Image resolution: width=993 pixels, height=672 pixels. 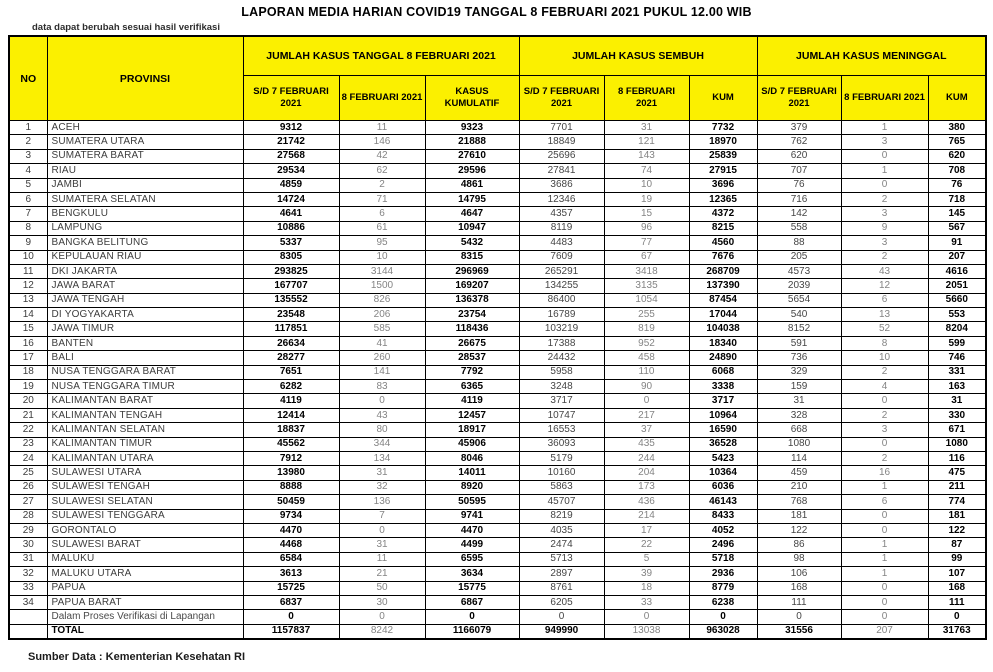 I want to click on sembuh-kum-cell: 3696, so click(x=723, y=185).